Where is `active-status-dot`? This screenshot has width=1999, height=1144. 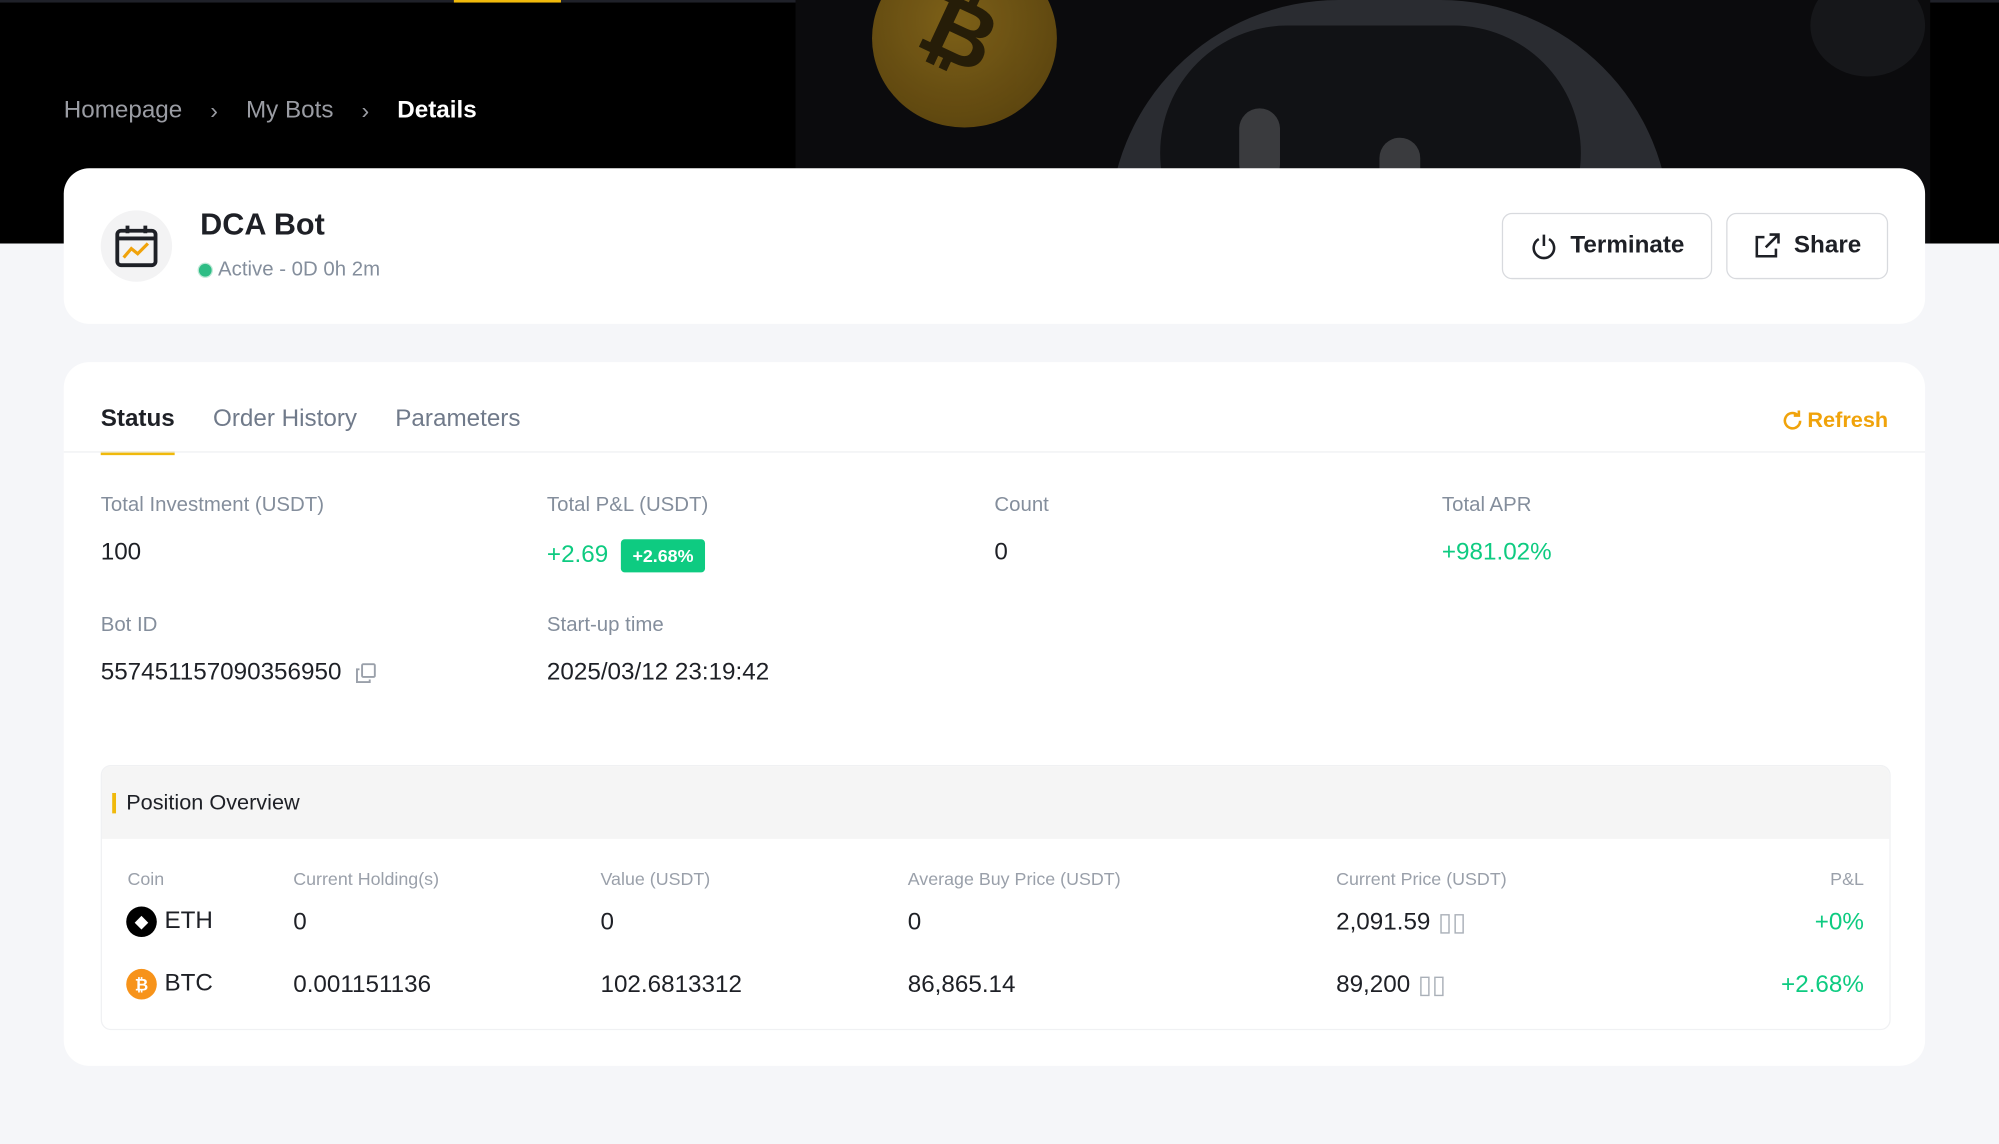 active-status-dot is located at coordinates (205, 270).